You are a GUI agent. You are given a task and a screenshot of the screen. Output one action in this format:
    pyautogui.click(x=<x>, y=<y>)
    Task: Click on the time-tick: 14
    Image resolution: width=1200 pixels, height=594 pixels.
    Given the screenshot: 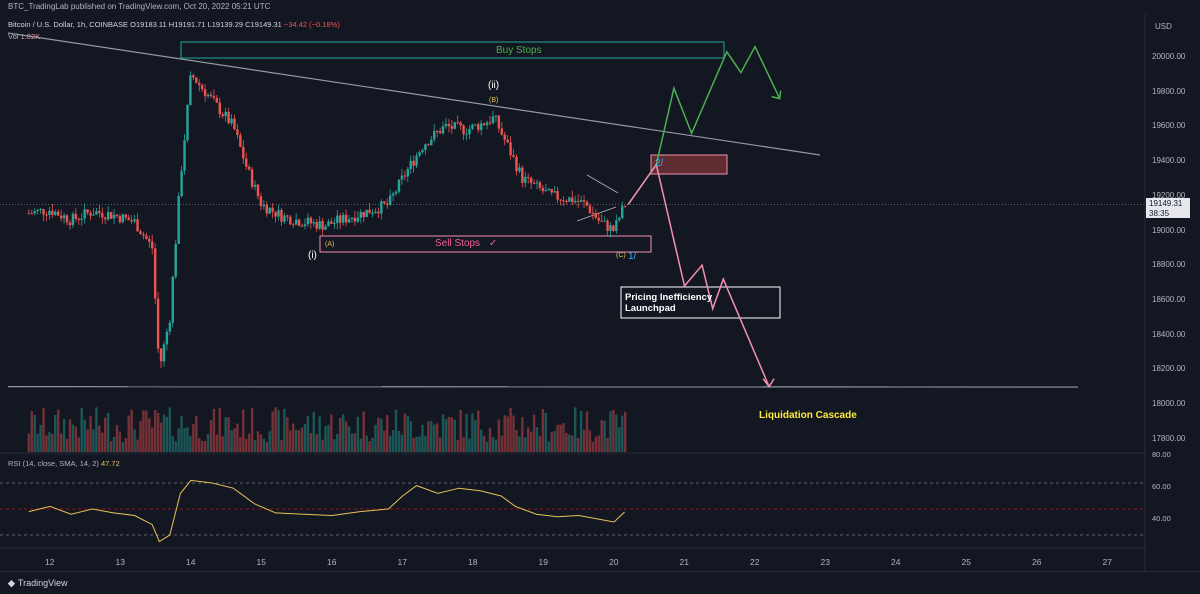 What is the action you would take?
    pyautogui.click(x=190, y=562)
    